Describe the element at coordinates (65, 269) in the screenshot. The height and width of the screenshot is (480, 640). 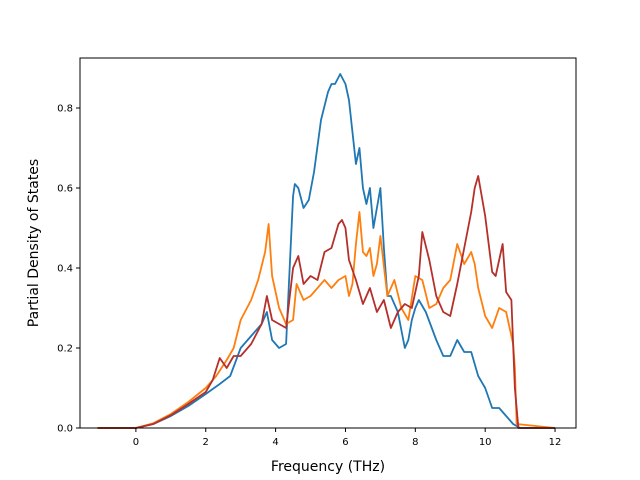
I see `y-tick-label: 0.4` at that location.